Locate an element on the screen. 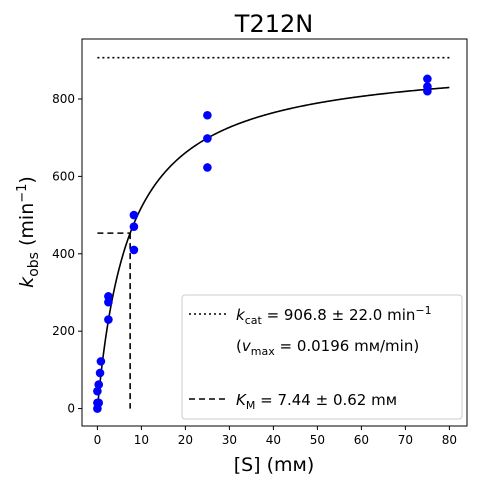 The image size is (477, 484). y-axis-label: kobs (min−1) is located at coordinates (28, 232).